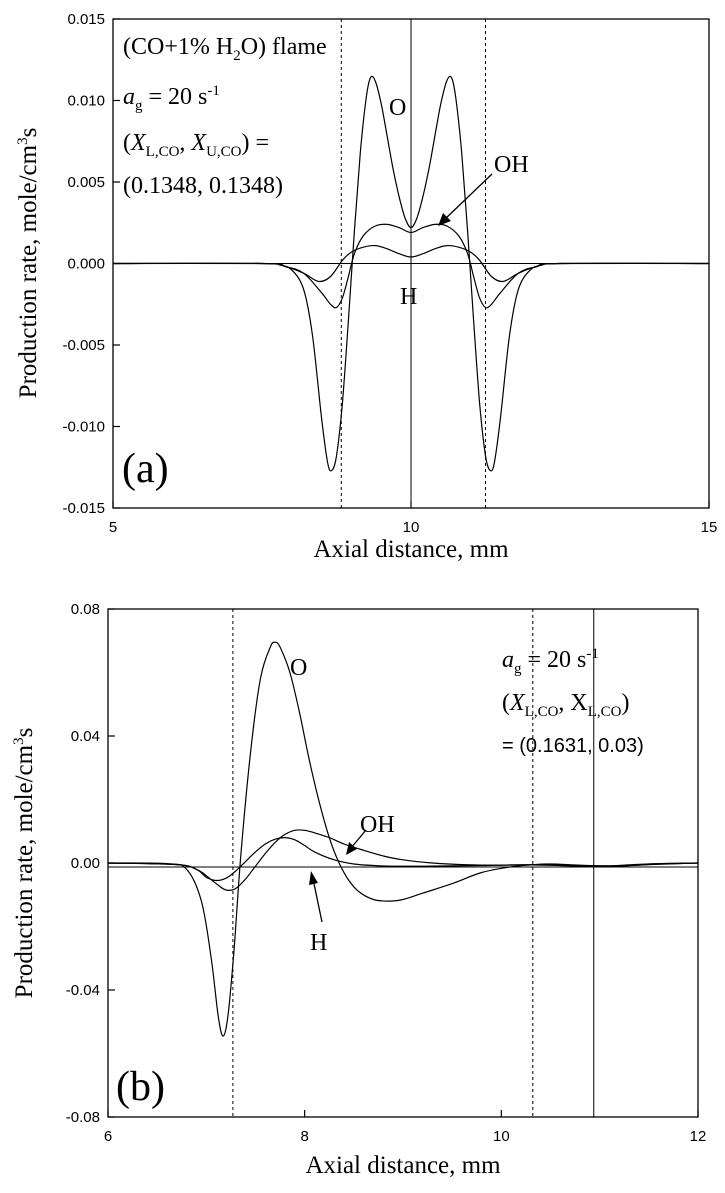  Describe the element at coordinates (566, 705) in the screenshot. I see `mixture-label-b: (XL,CO, XL,CO)` at that location.